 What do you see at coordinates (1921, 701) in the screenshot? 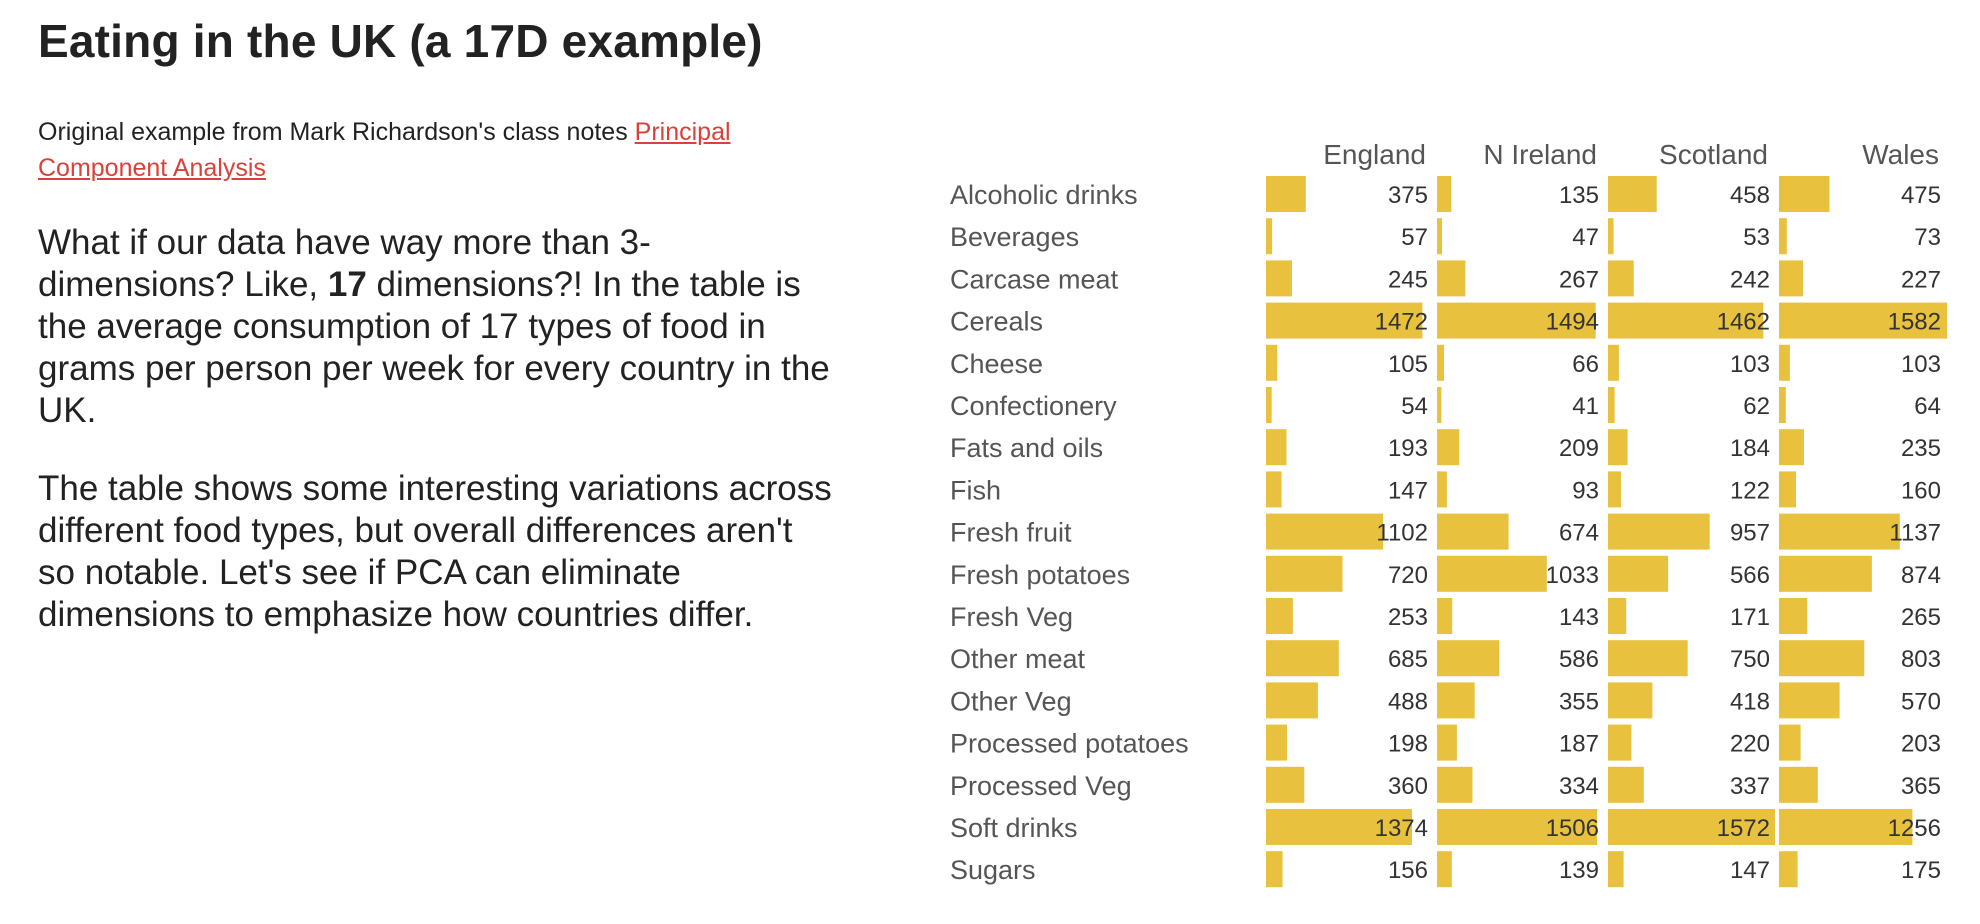
I see `value-label: 570` at bounding box center [1921, 701].